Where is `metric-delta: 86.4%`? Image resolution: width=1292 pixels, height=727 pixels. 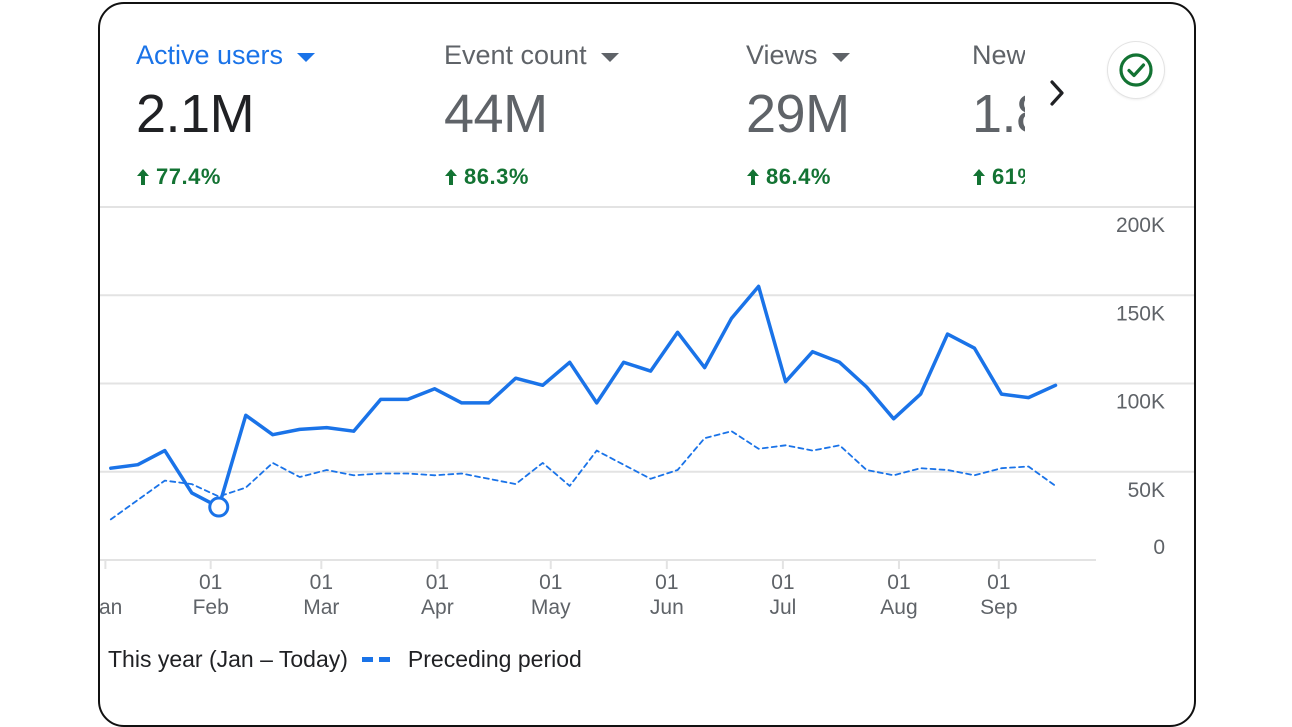
metric-delta: 86.4% is located at coordinates (798, 176).